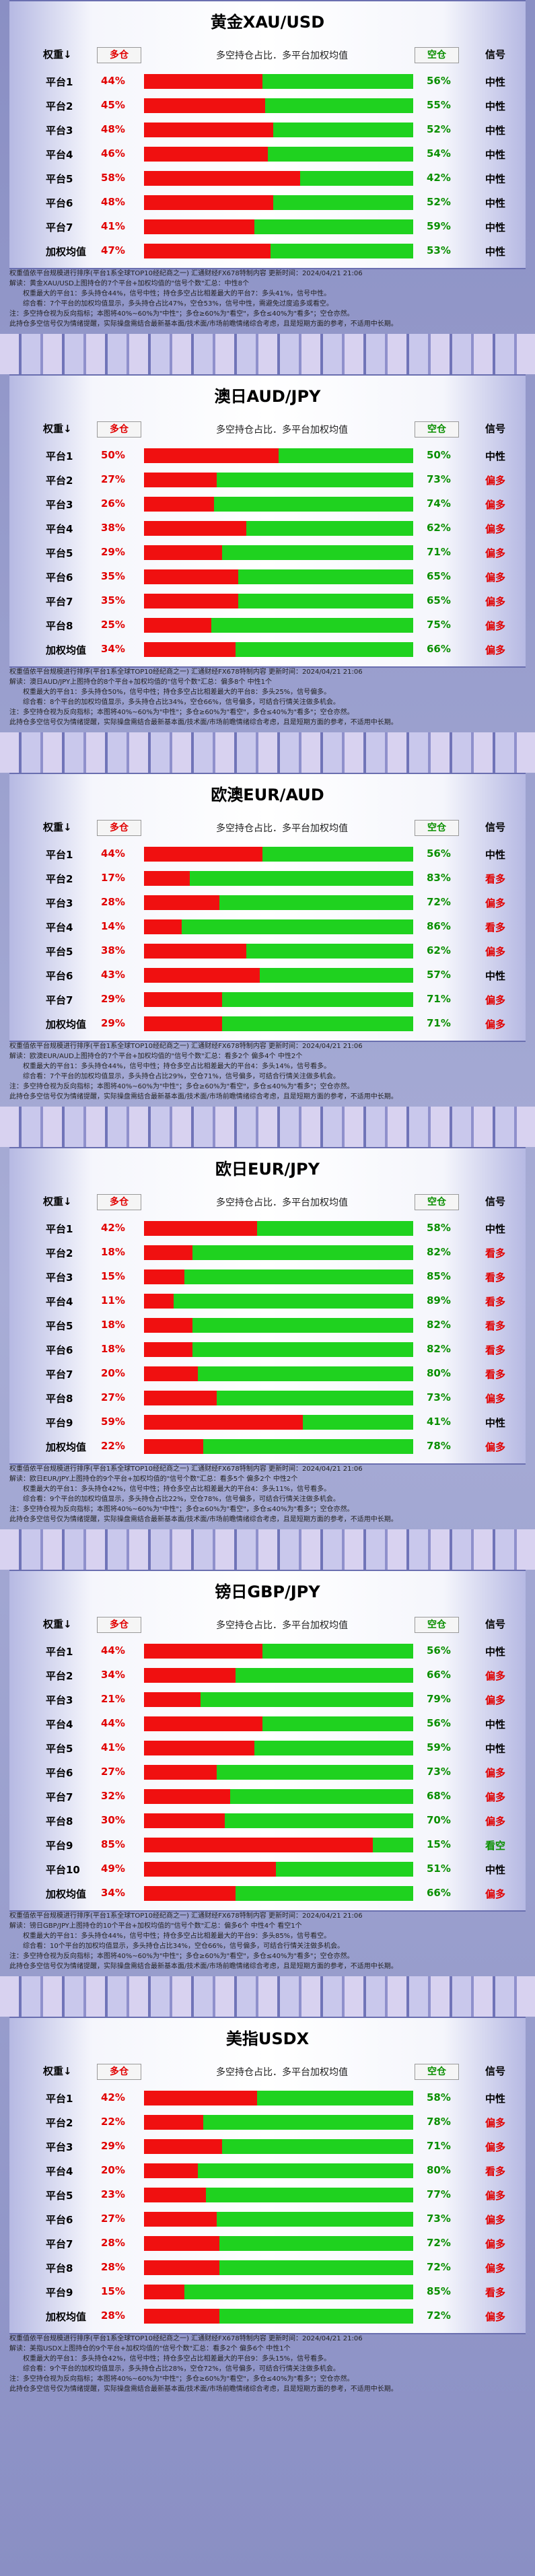 The height and width of the screenshot is (2576, 535). Describe the element at coordinates (267, 1252) in the screenshot. I see `platform-row: 平台2 18% 82% 看多` at that location.